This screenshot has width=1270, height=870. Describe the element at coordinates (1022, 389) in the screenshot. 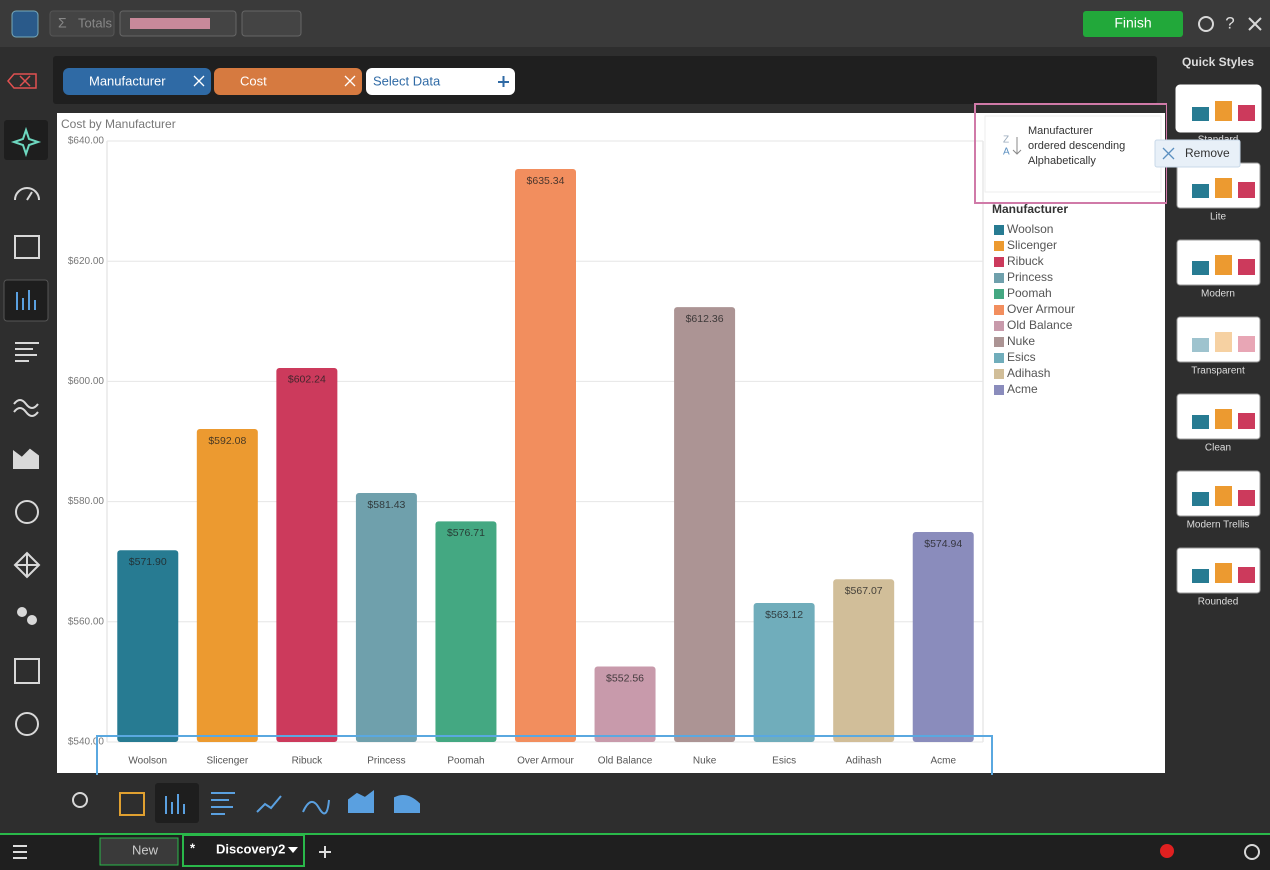

I see `legend-label: Acme` at that location.